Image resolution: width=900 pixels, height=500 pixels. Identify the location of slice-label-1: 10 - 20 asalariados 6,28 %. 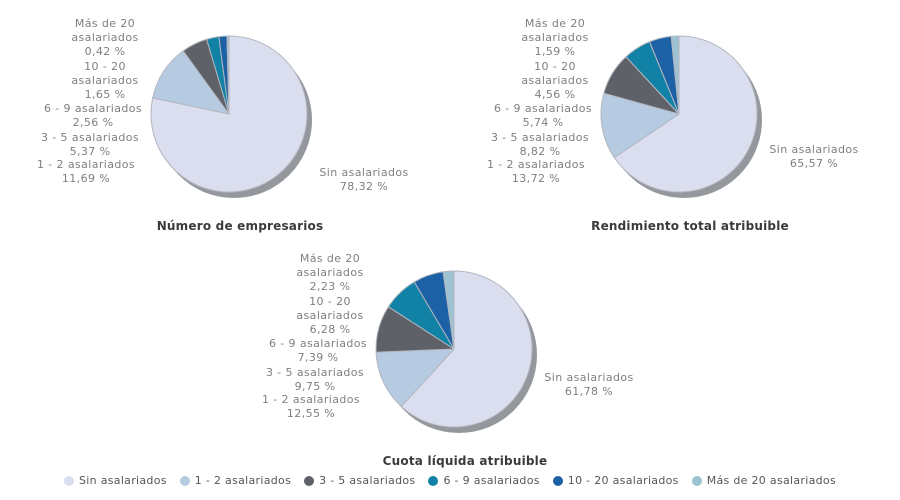
(329, 316).